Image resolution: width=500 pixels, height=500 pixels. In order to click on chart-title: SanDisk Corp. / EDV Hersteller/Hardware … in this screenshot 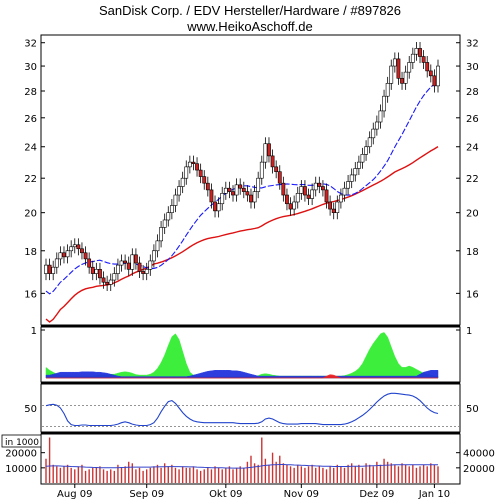, I will do `click(250, 10)`.